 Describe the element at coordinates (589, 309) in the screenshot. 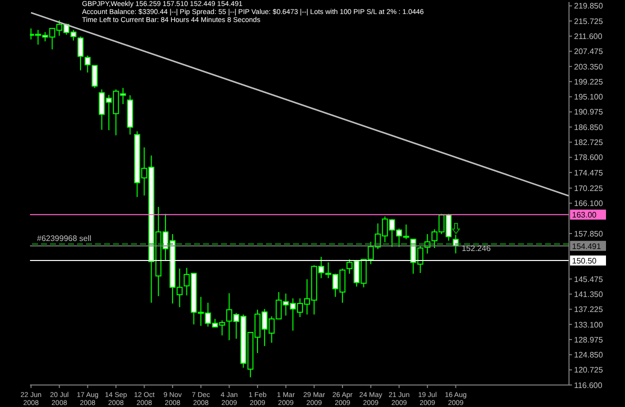

I see `y-tick-label: 137.225` at that location.